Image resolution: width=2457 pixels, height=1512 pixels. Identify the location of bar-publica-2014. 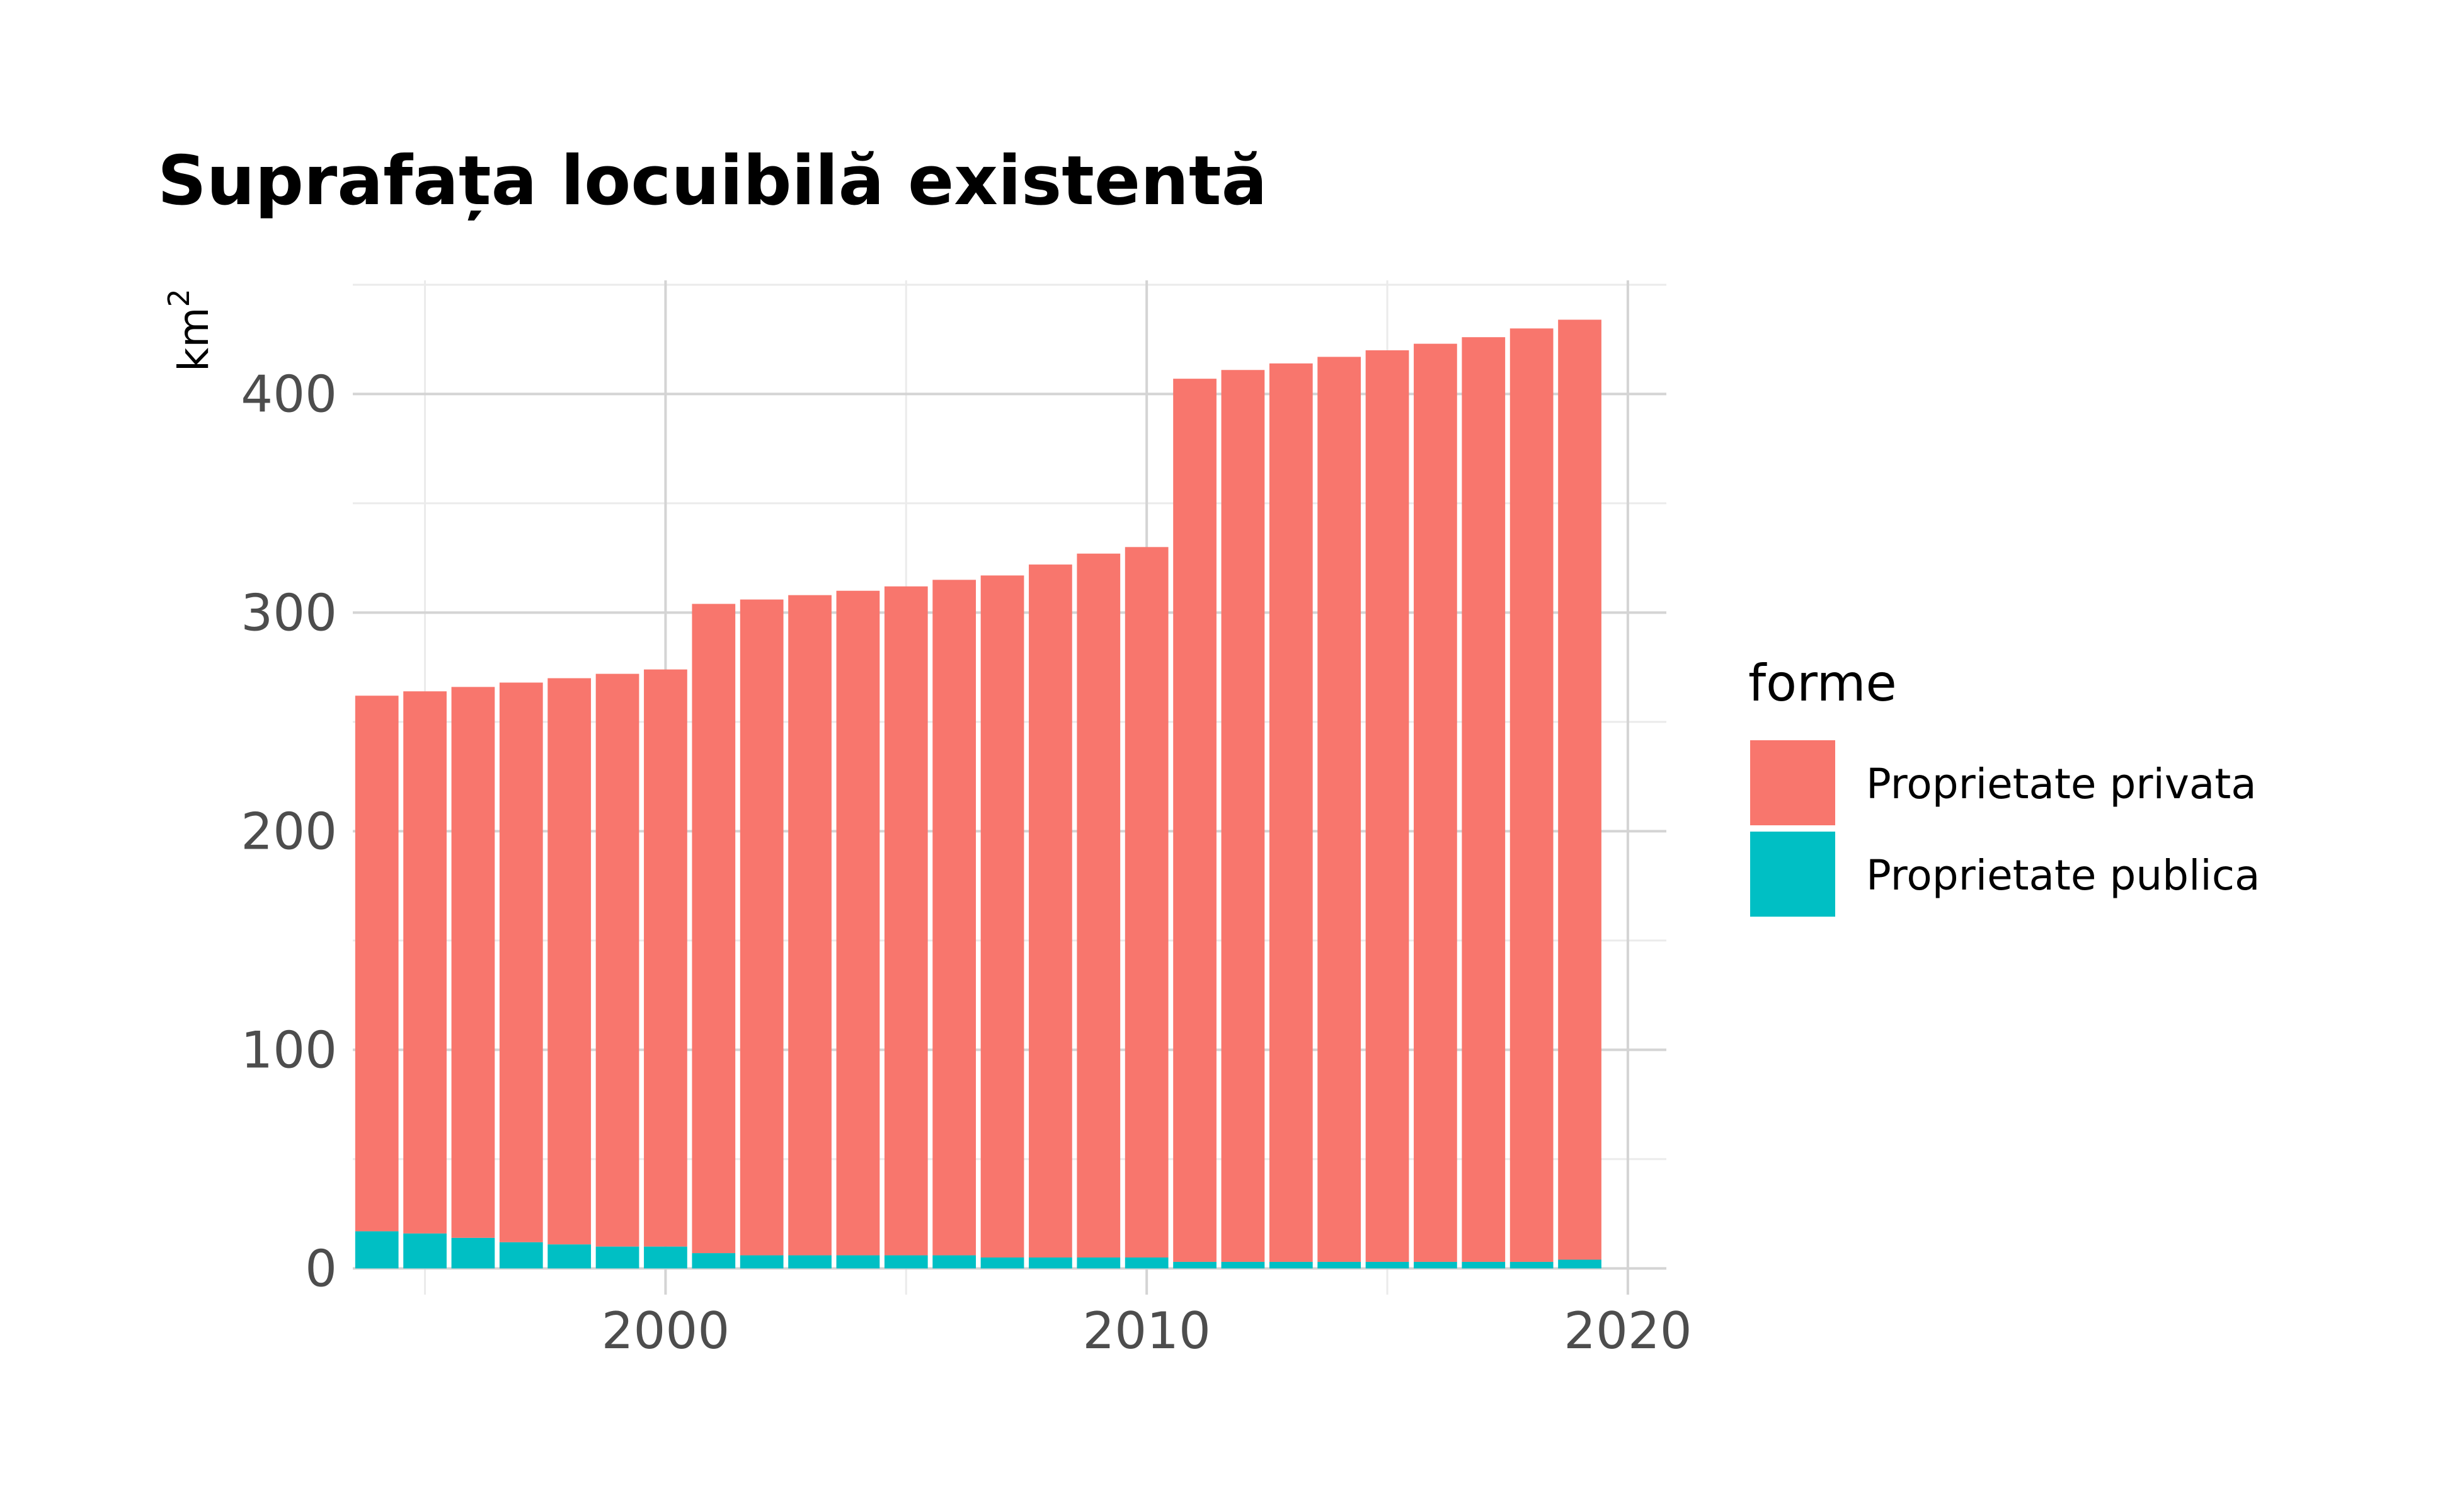
(1339, 1265).